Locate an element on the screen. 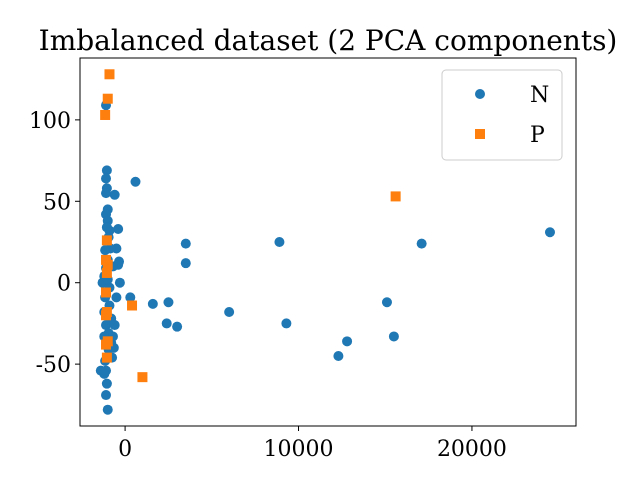  legend-label-n: N is located at coordinates (539, 95).